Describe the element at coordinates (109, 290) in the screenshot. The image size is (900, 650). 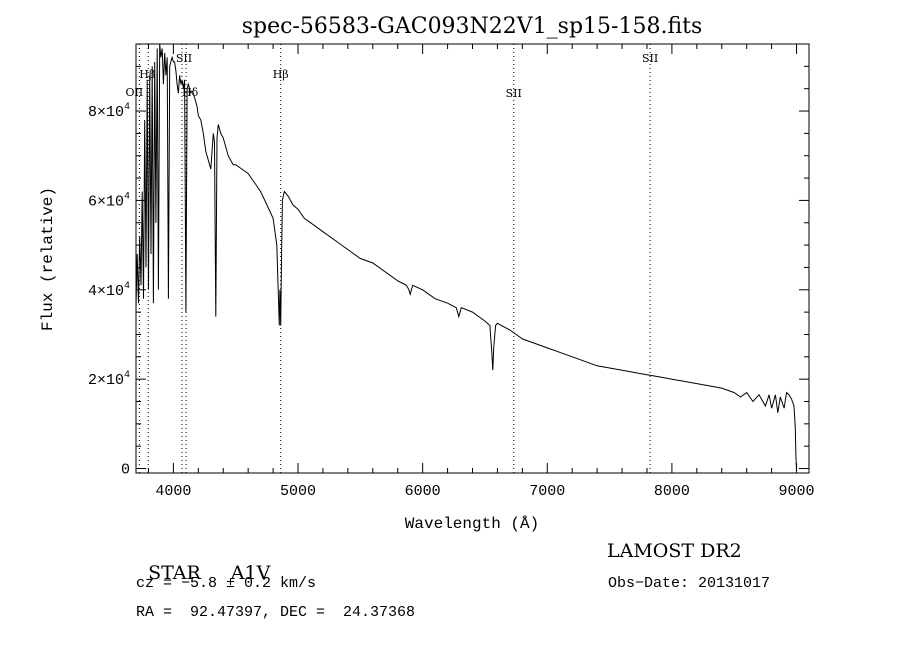
I see `y-tick-label: 4×10⁴` at that location.